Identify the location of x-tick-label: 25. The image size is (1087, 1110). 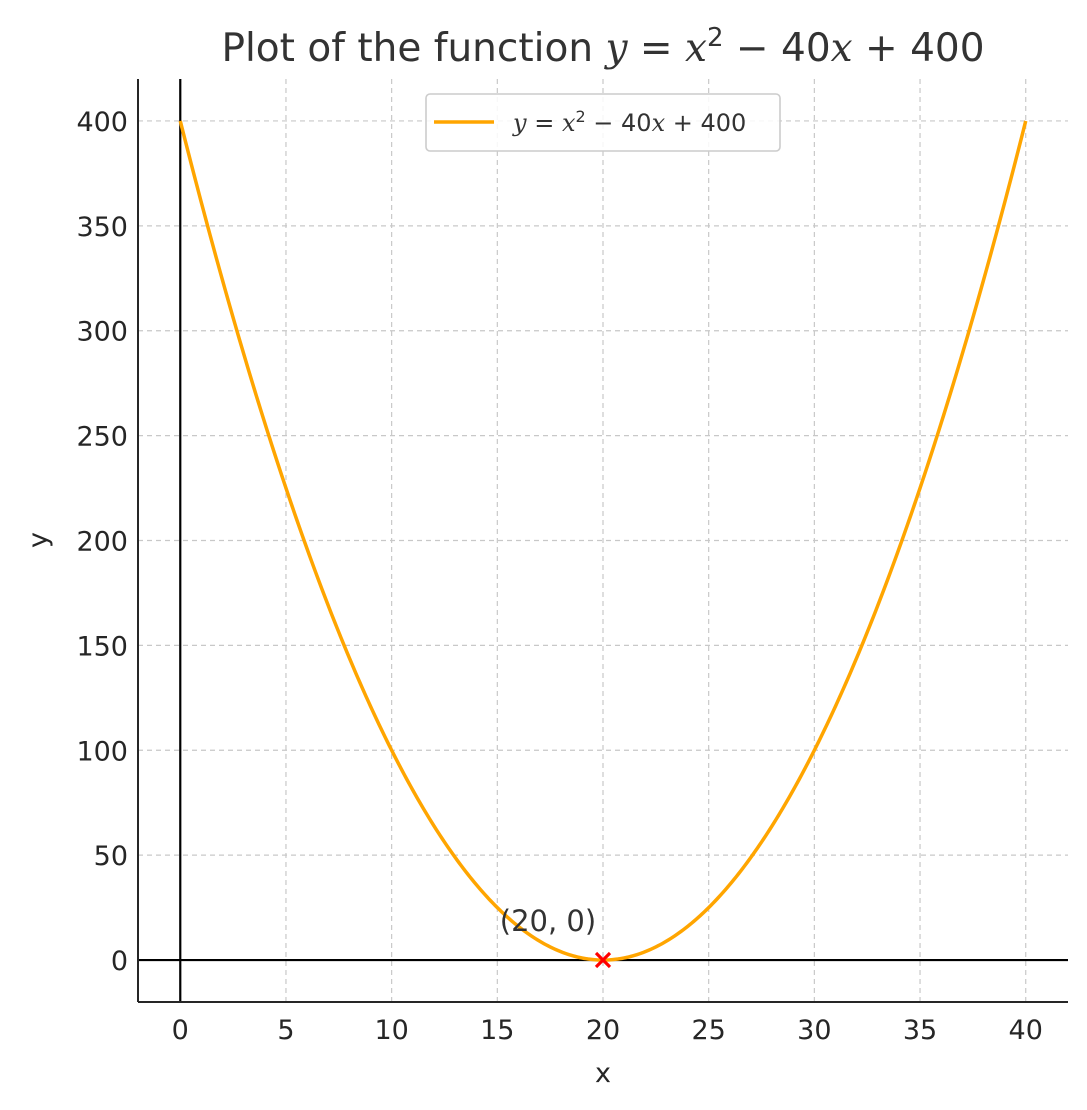
(709, 1030).